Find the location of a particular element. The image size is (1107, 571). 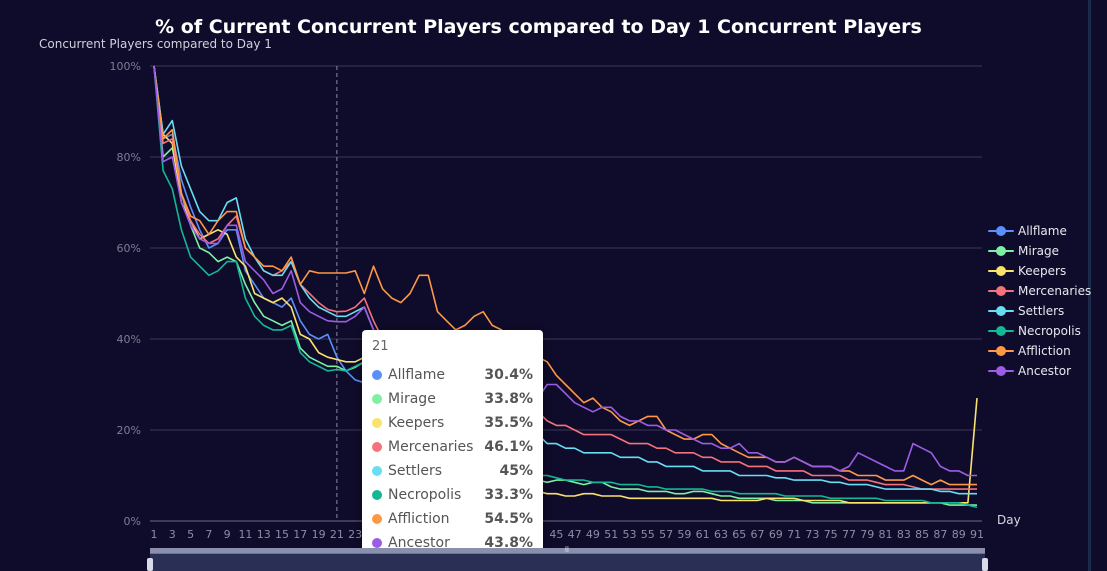

tooltip-series-name: Mercenaries is located at coordinates (431, 447).